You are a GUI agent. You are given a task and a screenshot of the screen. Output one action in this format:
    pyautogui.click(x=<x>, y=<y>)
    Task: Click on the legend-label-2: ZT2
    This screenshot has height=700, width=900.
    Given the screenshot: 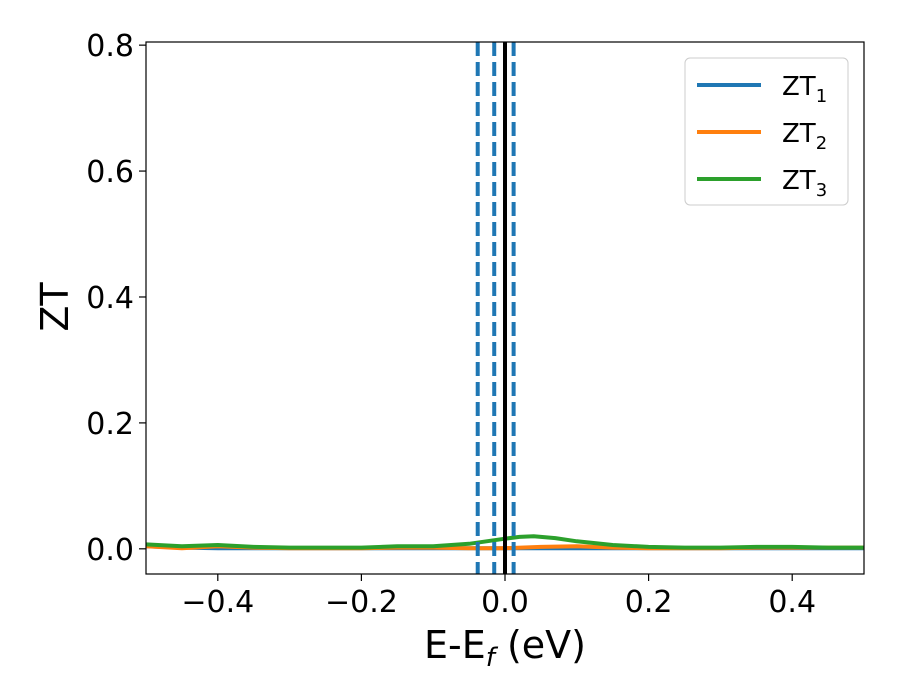 What is the action you would take?
    pyautogui.click(x=804, y=136)
    